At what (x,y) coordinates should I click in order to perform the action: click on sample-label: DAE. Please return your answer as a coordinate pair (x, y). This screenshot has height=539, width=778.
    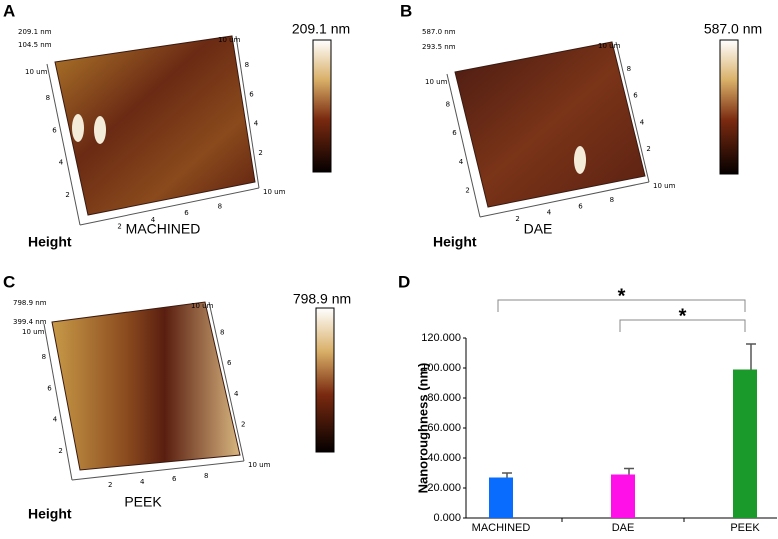
    Looking at the image, I should click on (538, 229).